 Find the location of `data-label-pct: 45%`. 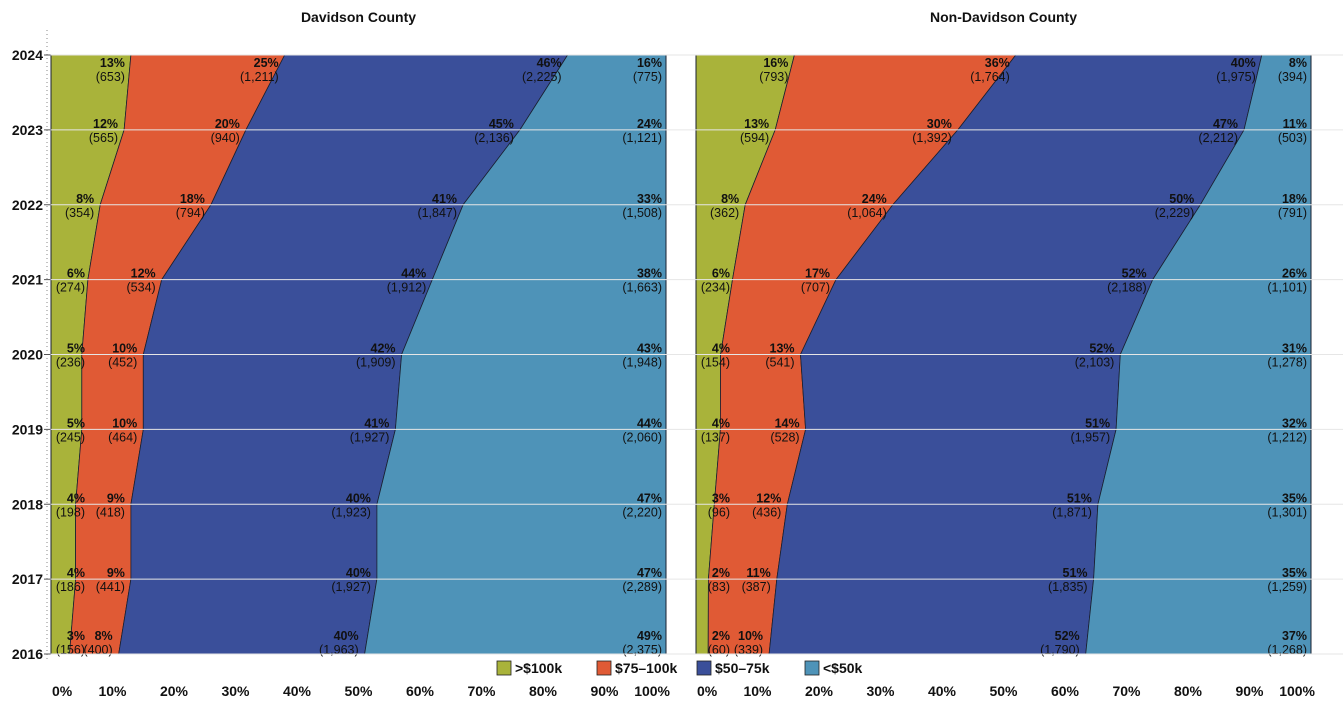

data-label-pct: 45% is located at coordinates (501, 124).